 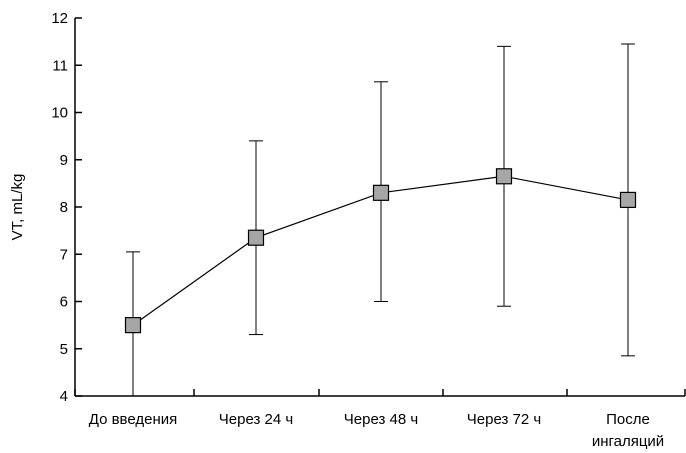 What do you see at coordinates (628, 419) in the screenshot?
I see `x-tick-label-line: После` at bounding box center [628, 419].